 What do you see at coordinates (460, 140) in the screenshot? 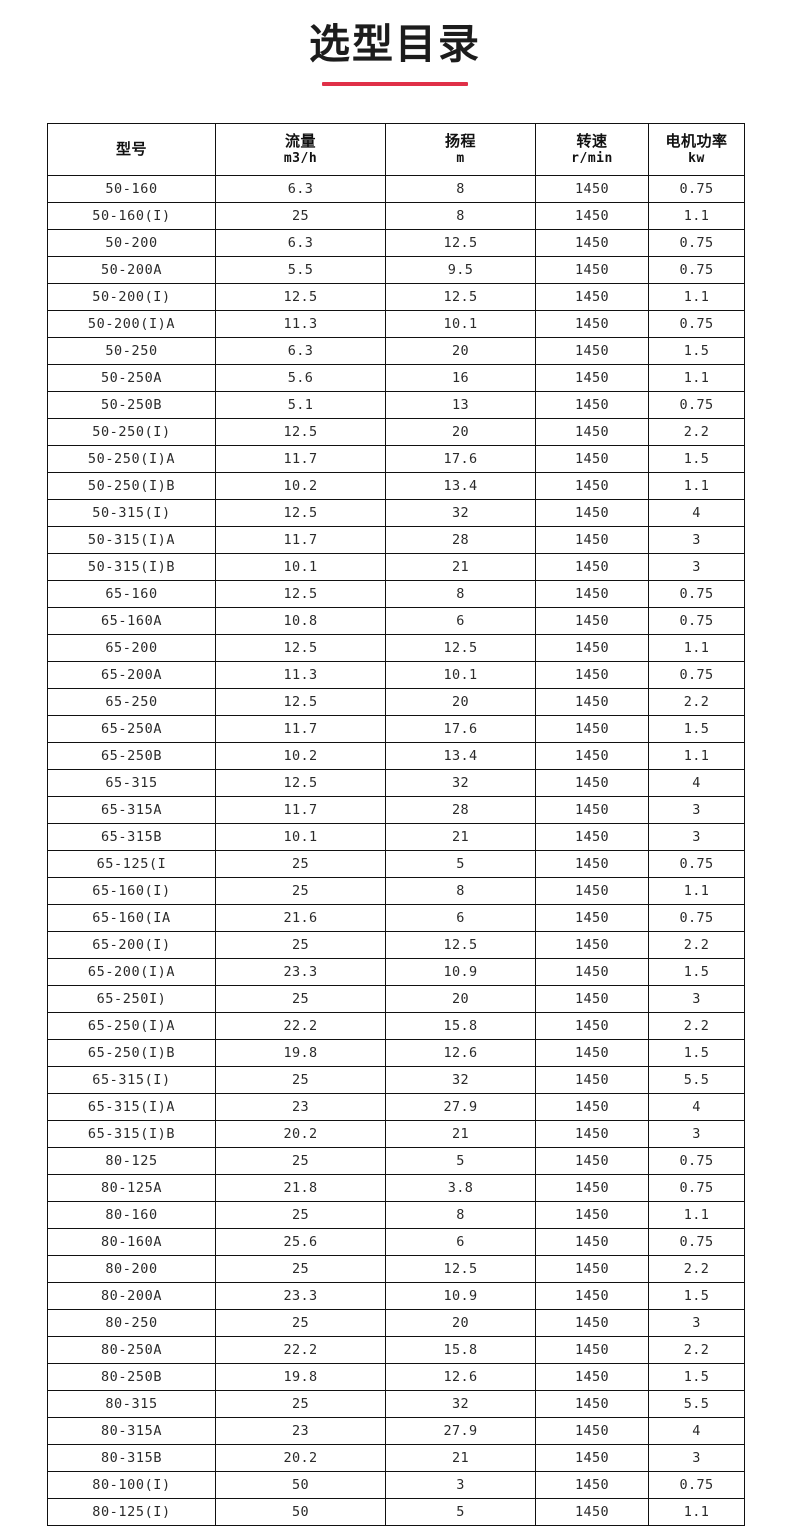
I see `column-header-label: 扬程` at bounding box center [460, 140].